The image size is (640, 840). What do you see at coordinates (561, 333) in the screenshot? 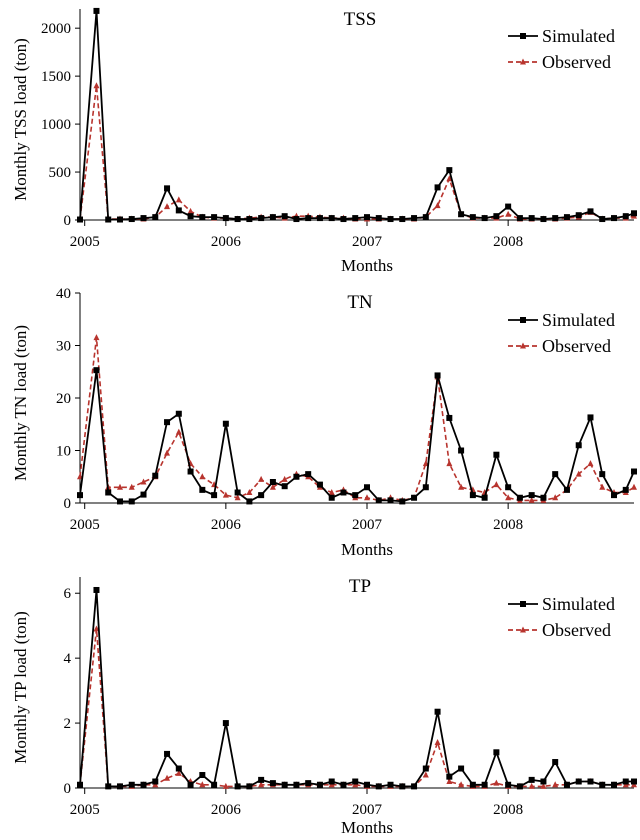
I see `legend: Simulated Observed` at bounding box center [561, 333].